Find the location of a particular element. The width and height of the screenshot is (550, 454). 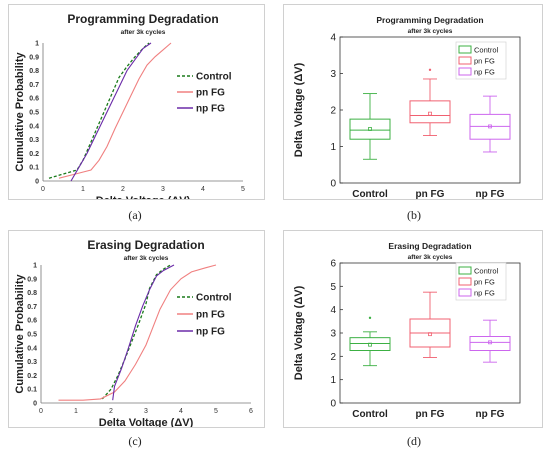

box-pn-fg is located at coordinates (430, 112).